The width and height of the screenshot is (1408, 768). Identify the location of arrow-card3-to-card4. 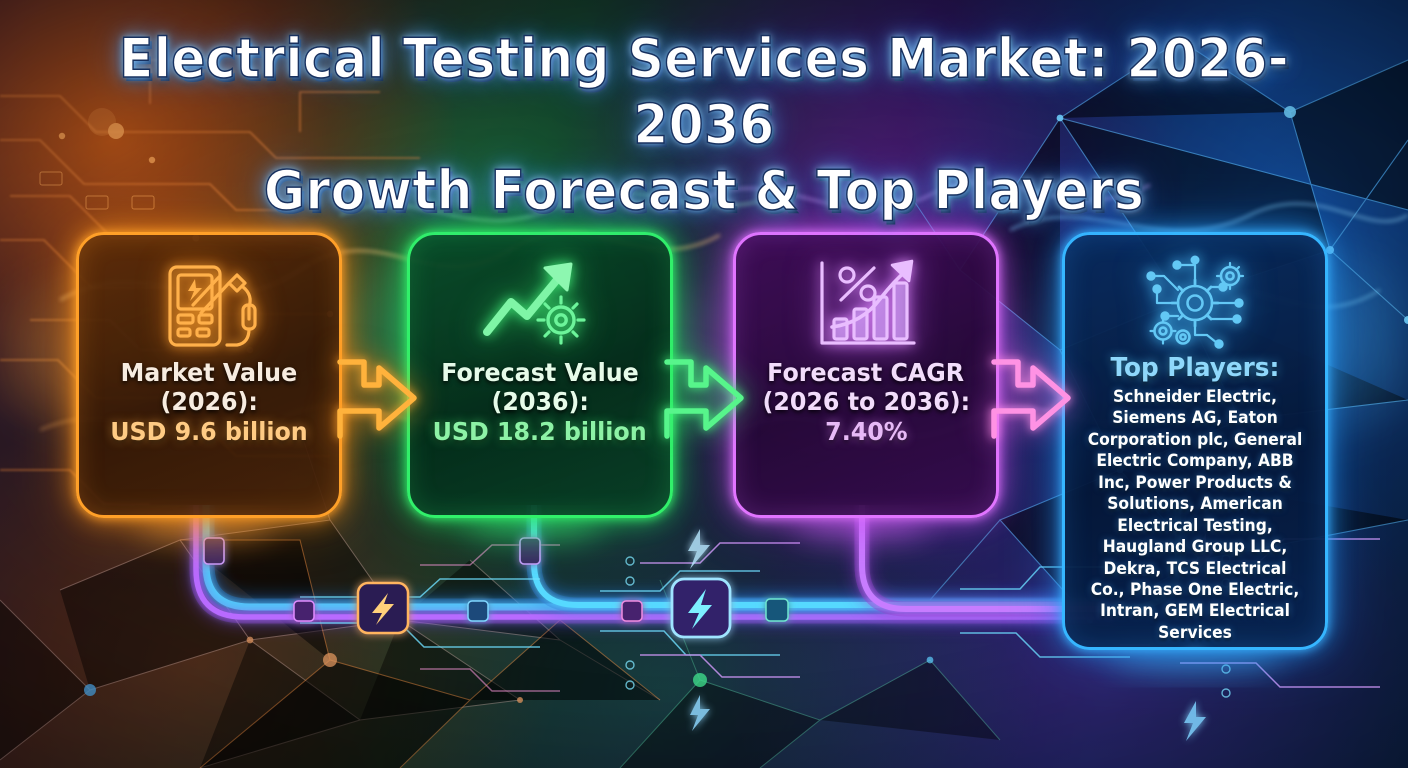
(1030, 400).